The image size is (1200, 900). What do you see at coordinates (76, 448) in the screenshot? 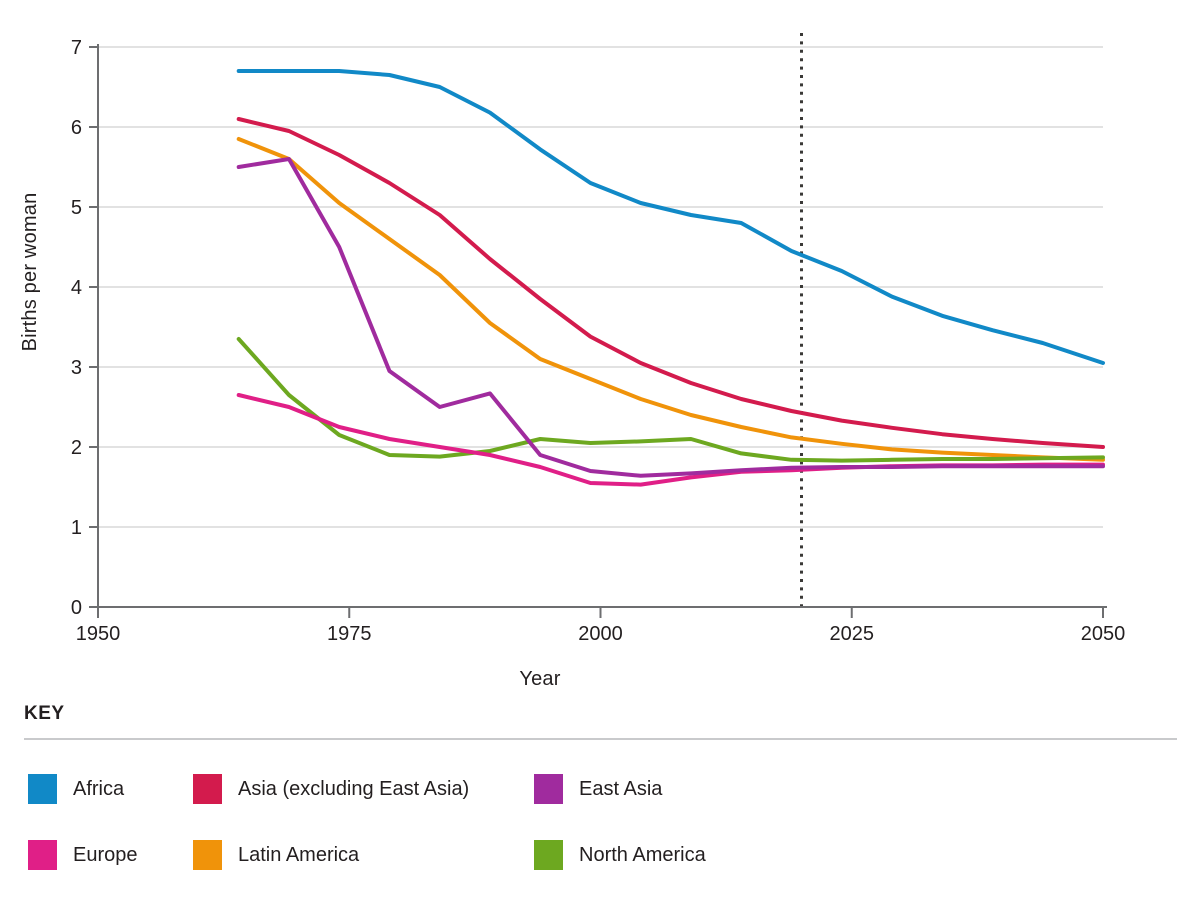
I see `y-tick-label: 2` at bounding box center [76, 448].